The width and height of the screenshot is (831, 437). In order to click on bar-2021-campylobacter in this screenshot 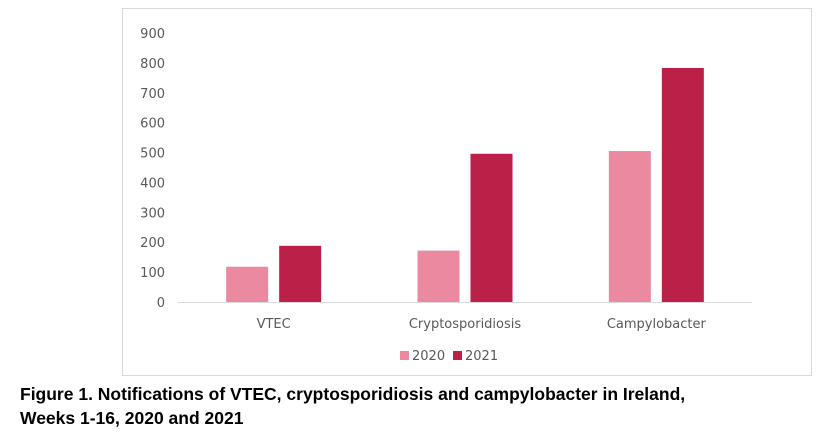, I will do `click(682, 184)`.